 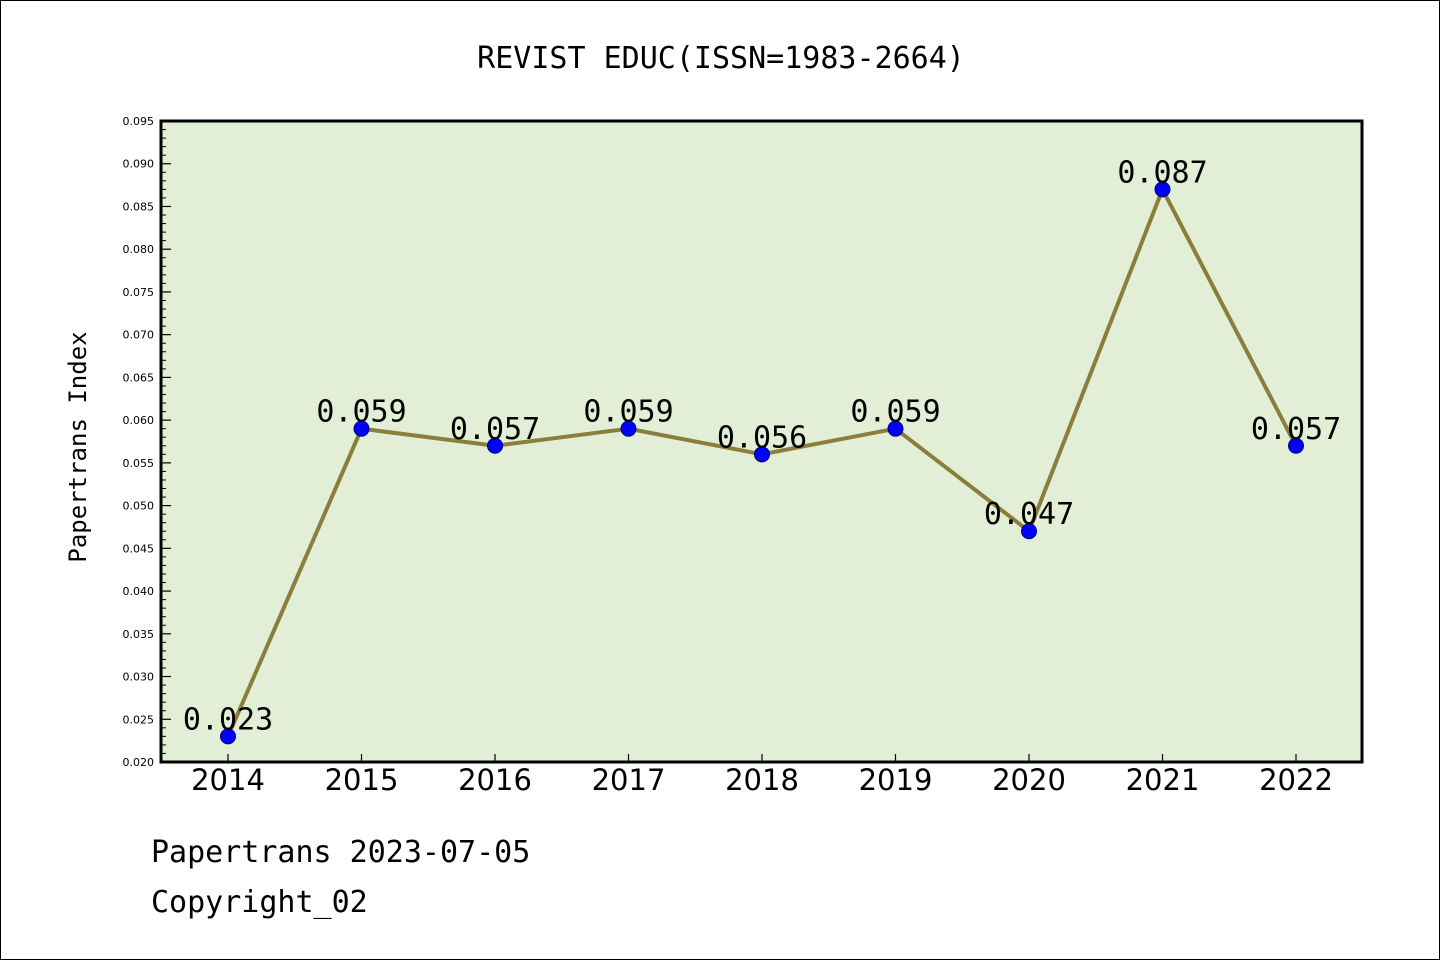 I want to click on y-tick-label: 0.020, so click(x=139, y=762).